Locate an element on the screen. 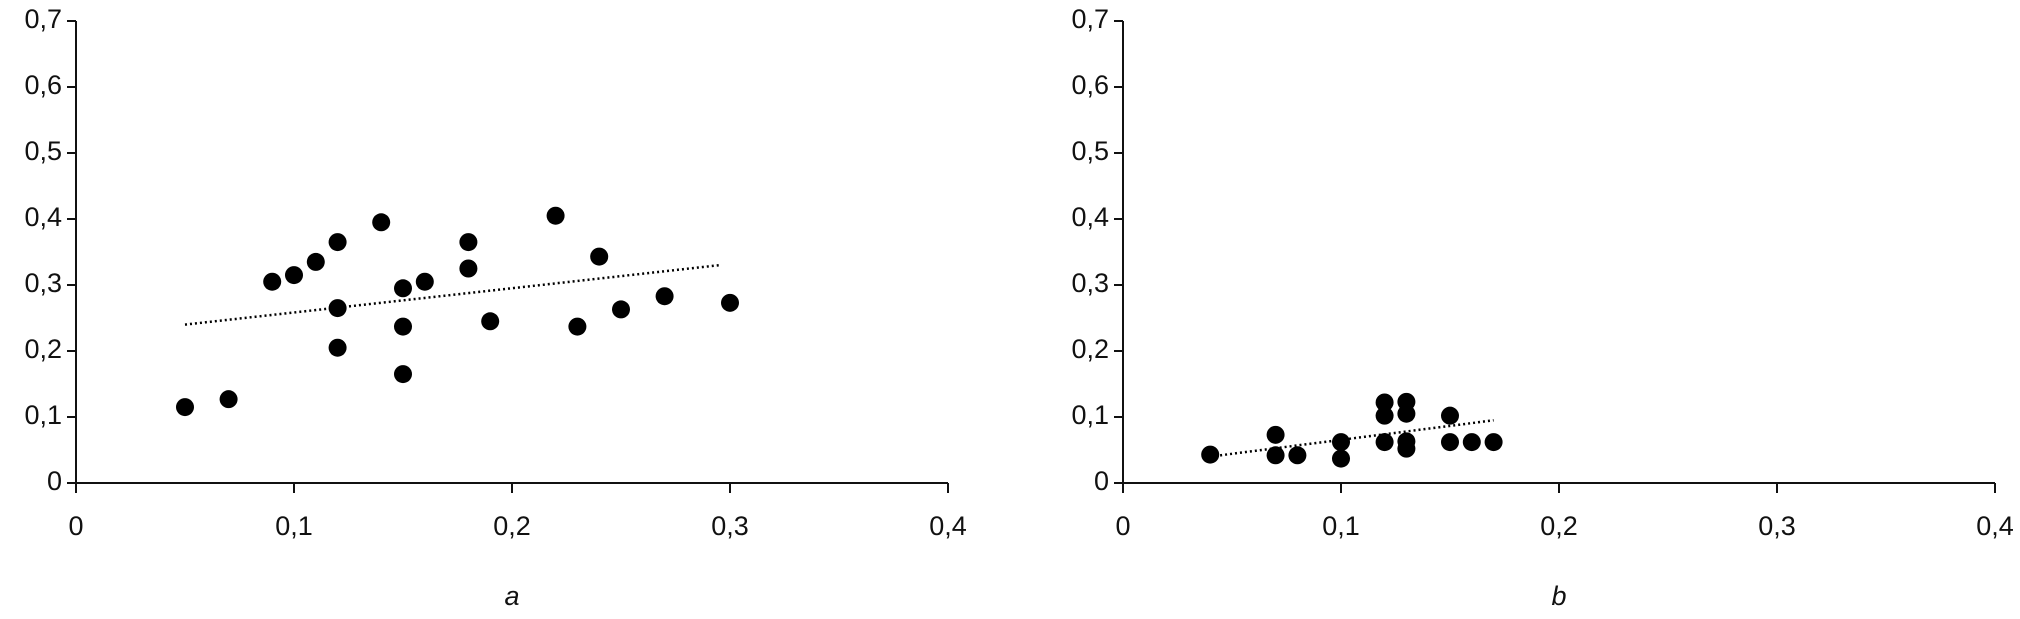 The width and height of the screenshot is (2020, 619). x-axis-label: b is located at coordinates (1558, 596).